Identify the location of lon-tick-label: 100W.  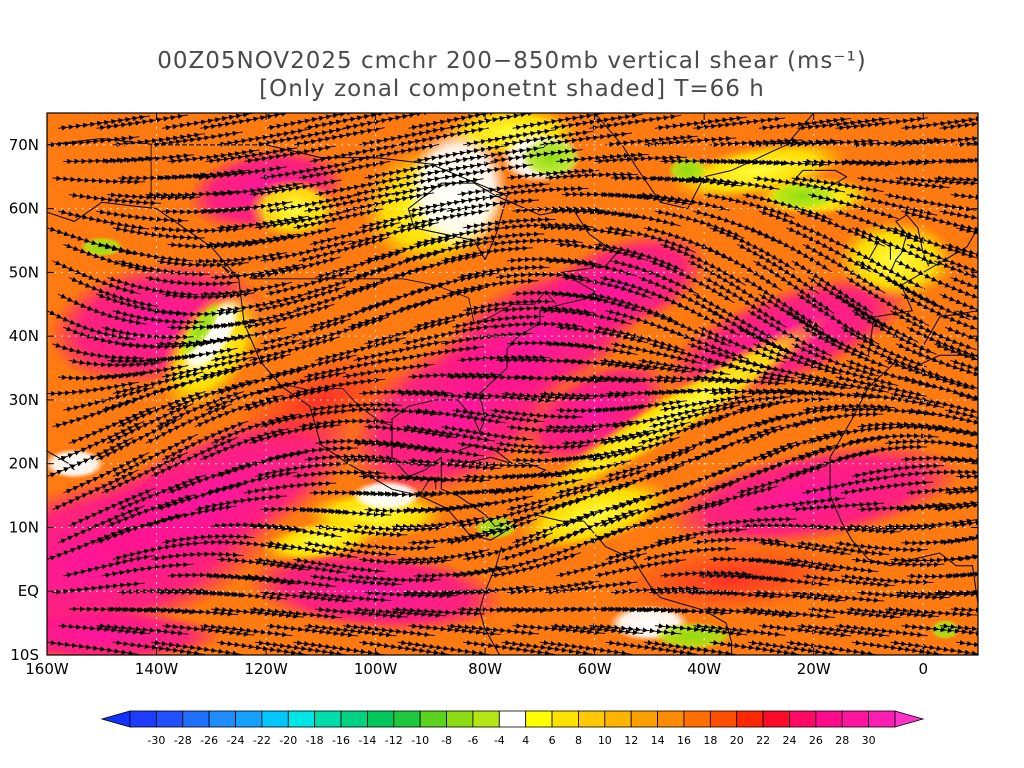
(376, 669).